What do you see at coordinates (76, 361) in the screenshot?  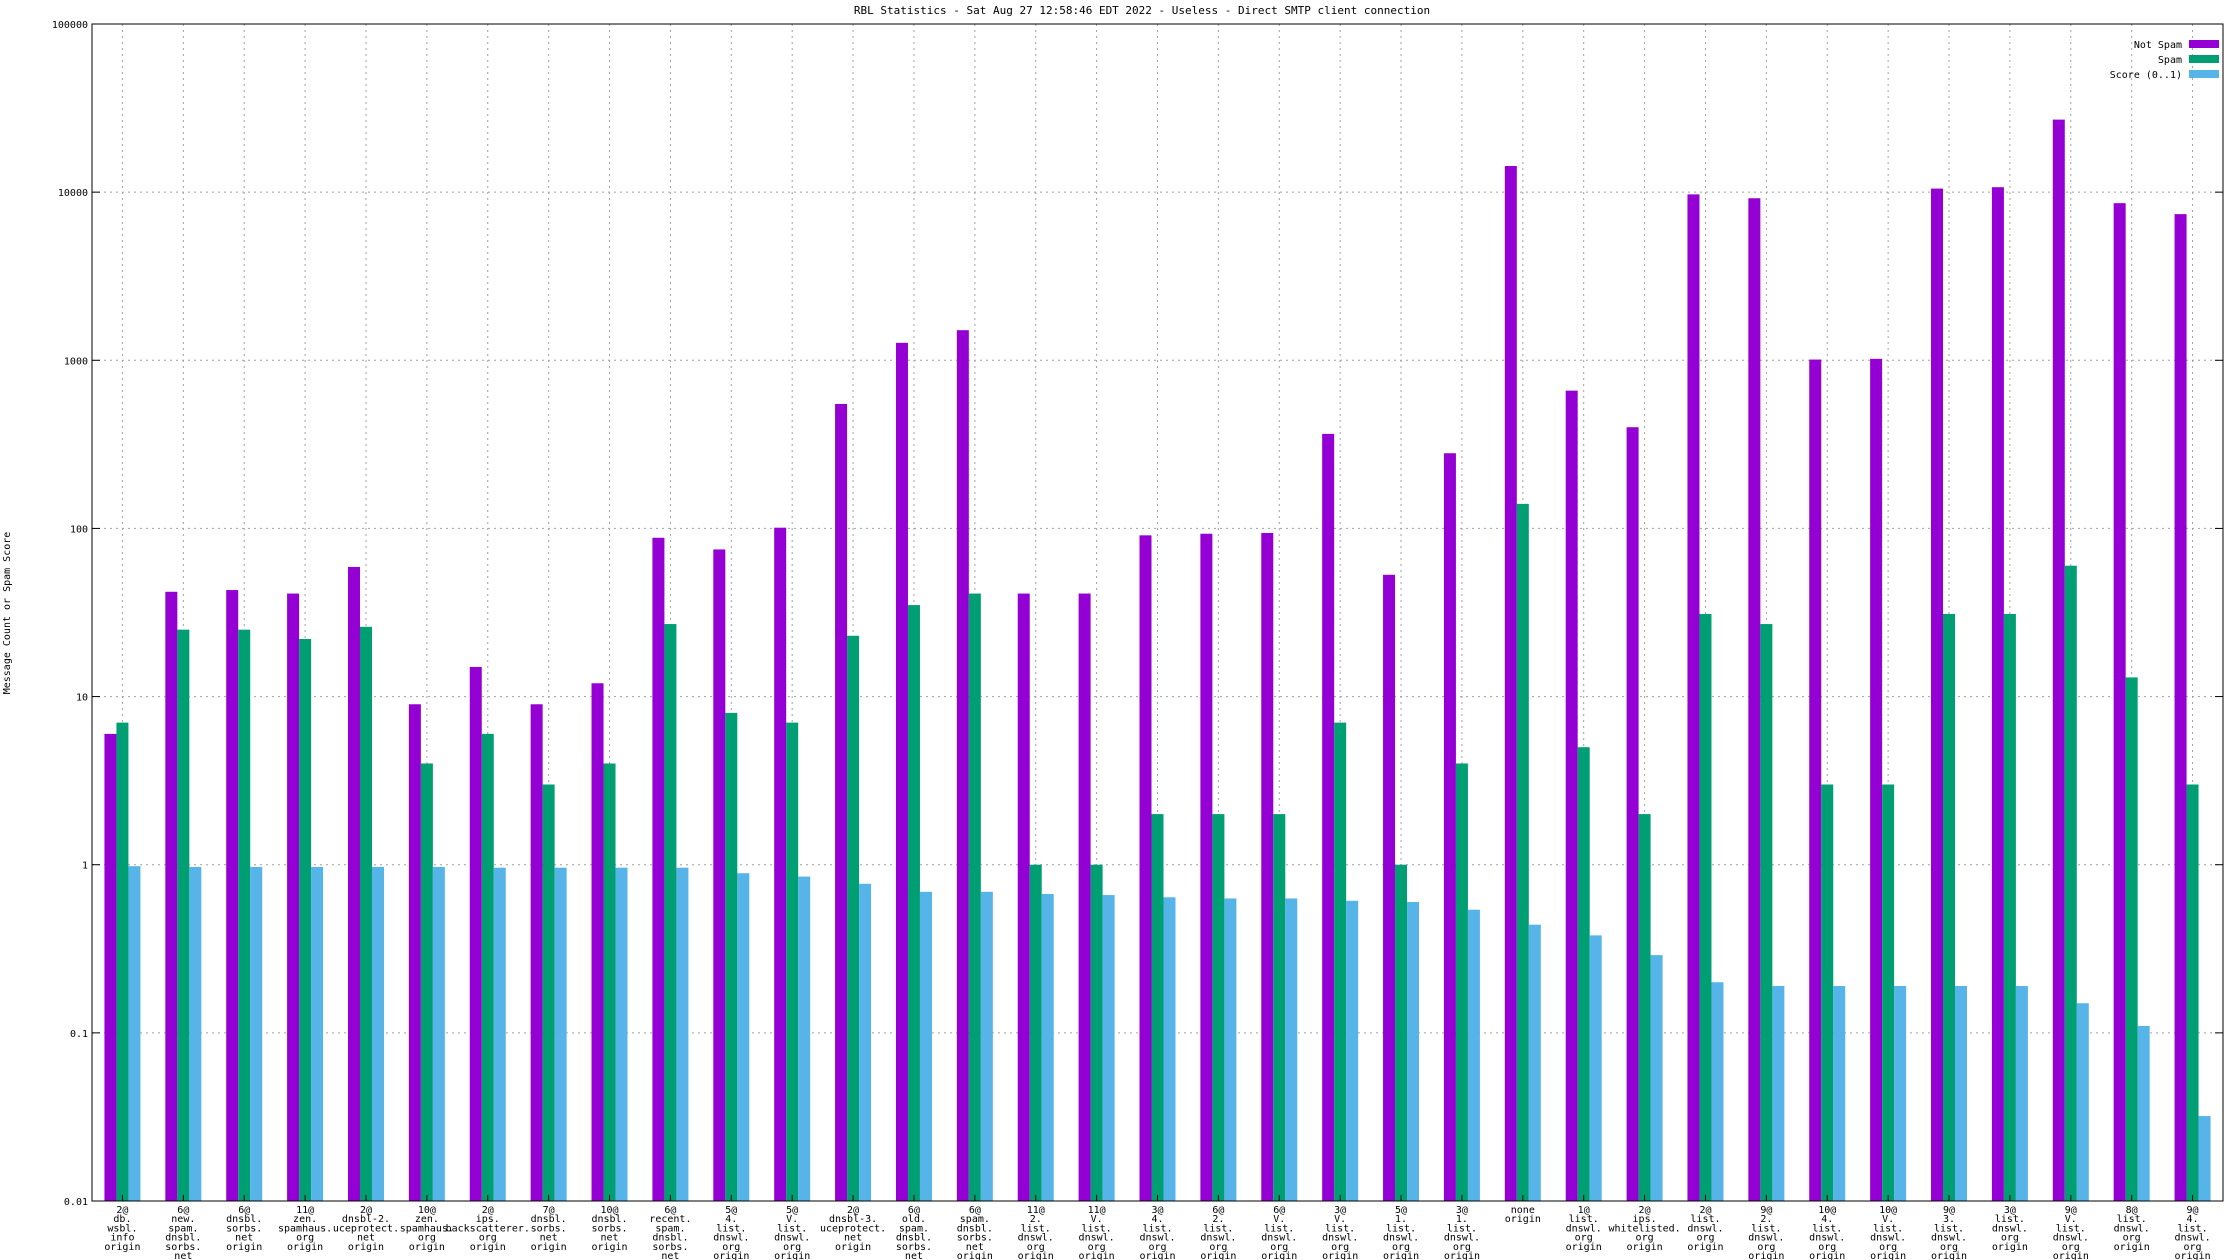 I see `y-tick-label: 1000` at bounding box center [76, 361].